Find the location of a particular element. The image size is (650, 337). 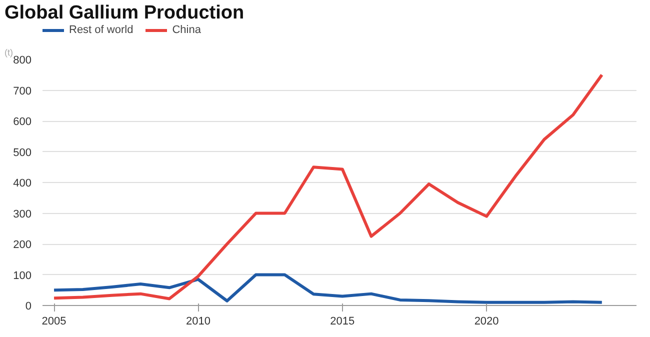

x-tick-label: 2005 is located at coordinates (54, 322).